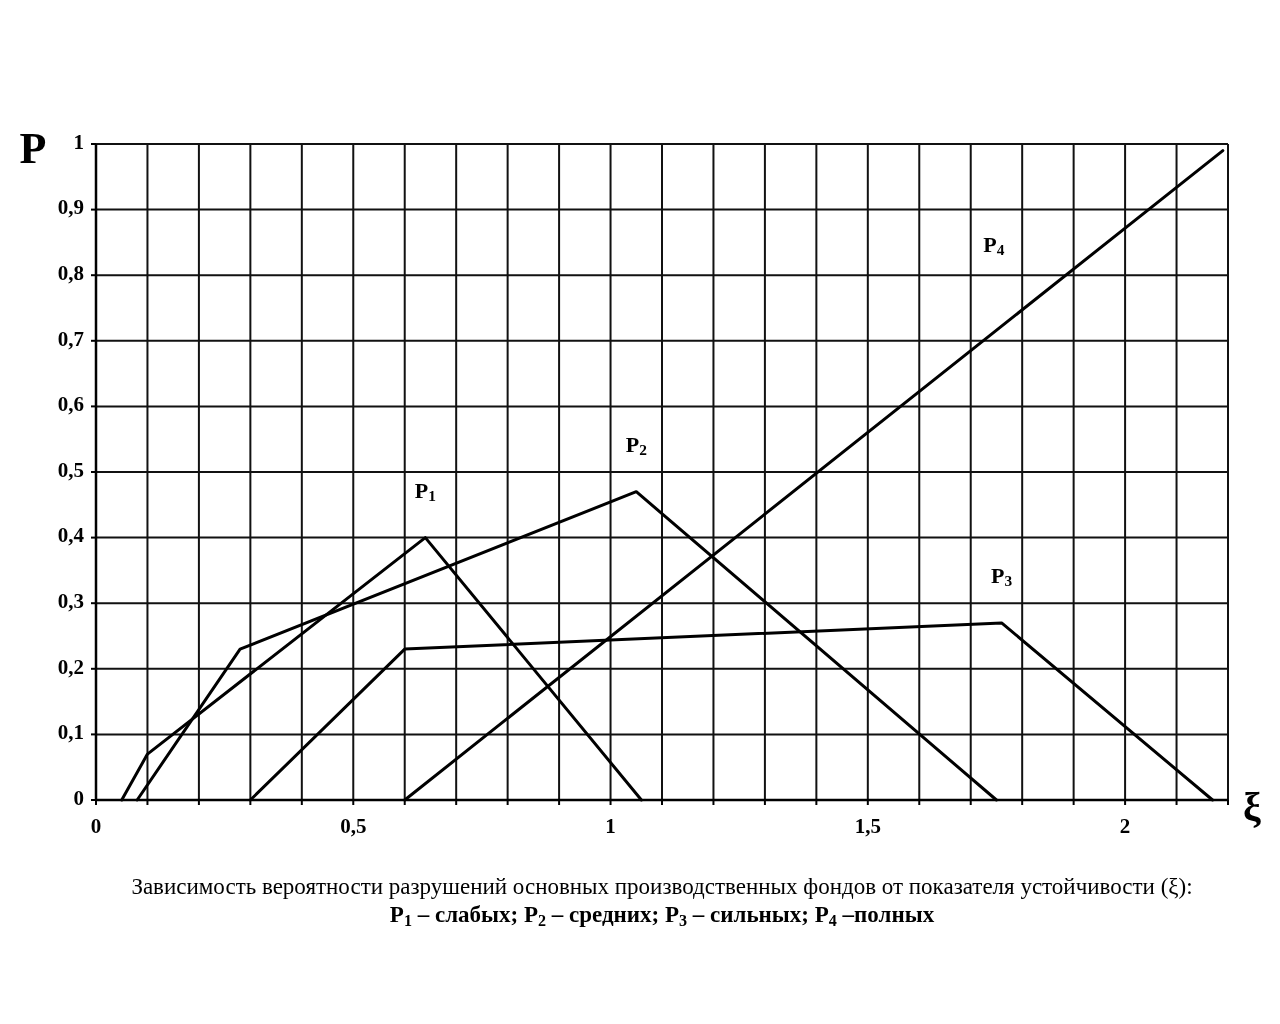 Image resolution: width=1280 pixels, height=1024 pixels. What do you see at coordinates (70, 732) in the screenshot?
I see `y-tick-label: 0,1` at bounding box center [70, 732].